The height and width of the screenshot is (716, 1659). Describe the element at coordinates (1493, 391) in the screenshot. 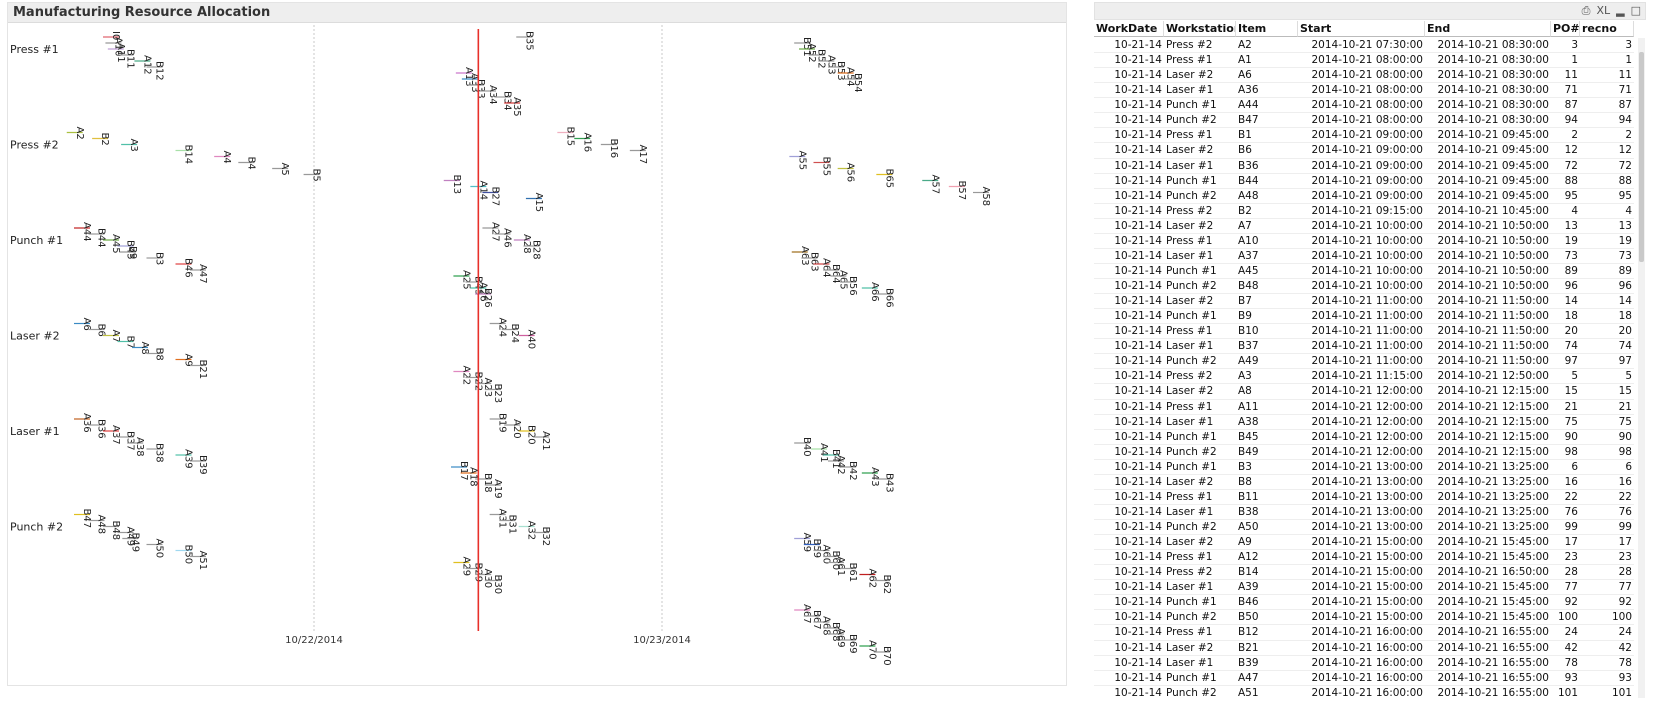

I see `table-cell: 2014-10-21 12:15:00` at that location.